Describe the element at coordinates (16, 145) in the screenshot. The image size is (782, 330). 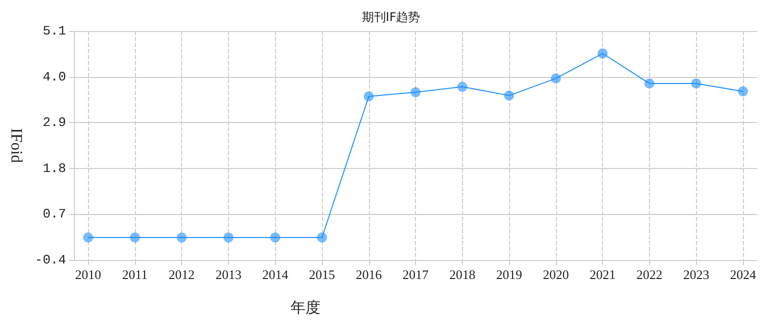
I see `y-axis-title: IFoid` at that location.